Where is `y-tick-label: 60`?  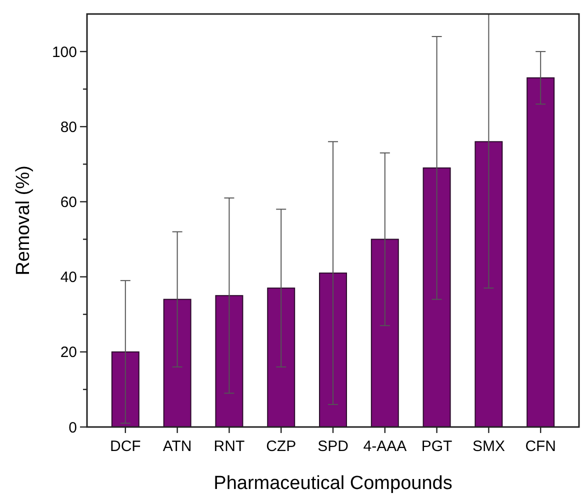 y-tick-label: 60 is located at coordinates (68, 202).